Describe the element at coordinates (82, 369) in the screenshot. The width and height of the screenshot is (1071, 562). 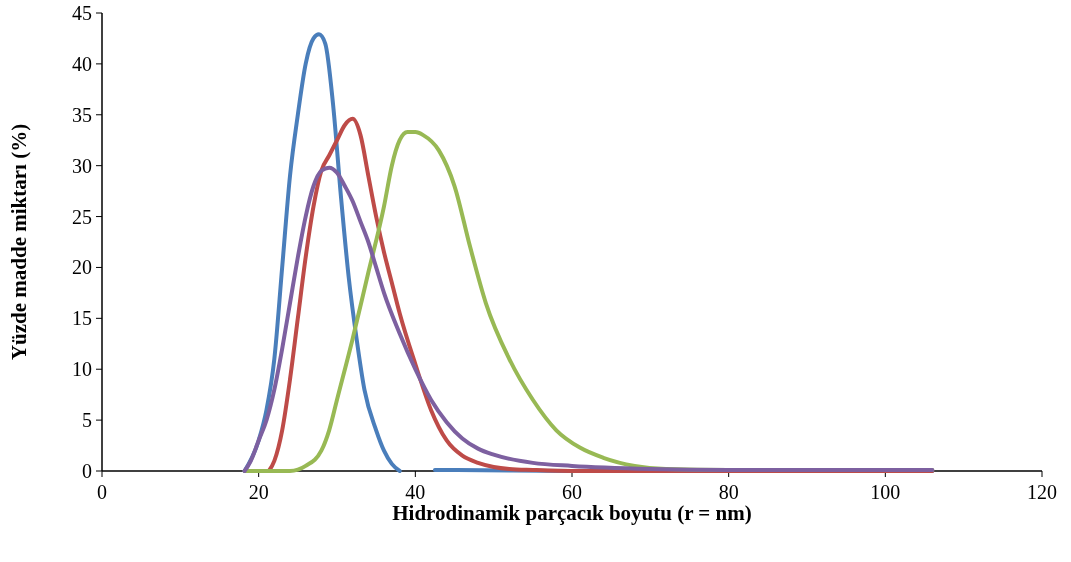
I see `y-tick-label: 10` at that location.